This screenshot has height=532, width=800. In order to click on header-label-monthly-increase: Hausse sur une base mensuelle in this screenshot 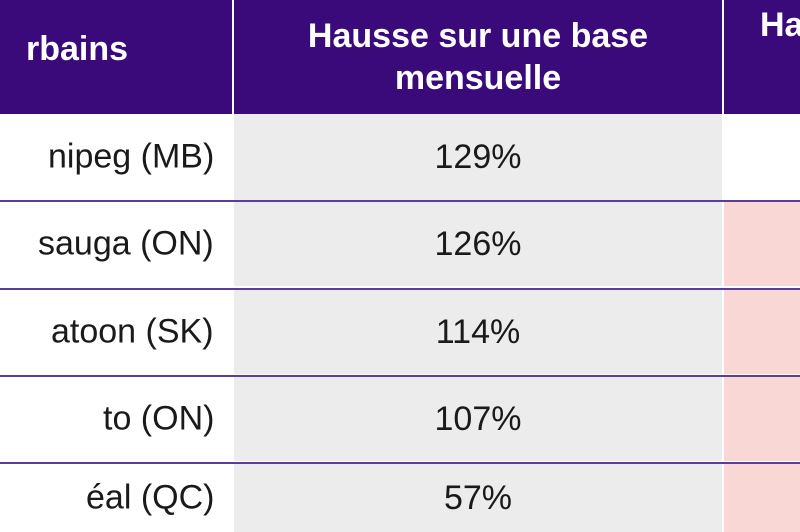, I will do `click(478, 57)`.